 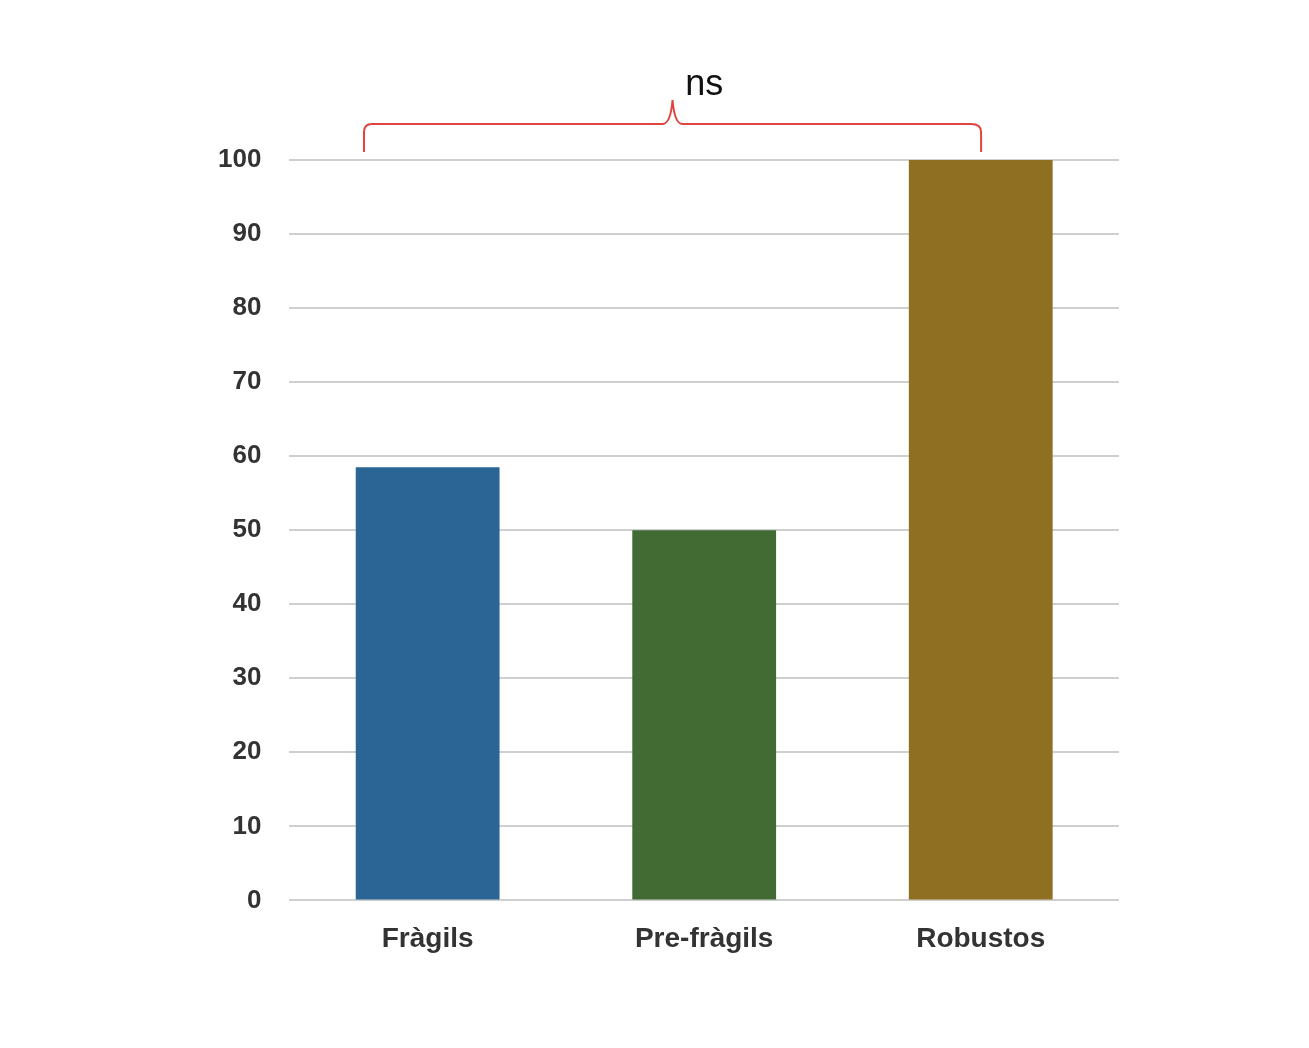 I want to click on y-tick-label: 90, so click(x=247, y=232).